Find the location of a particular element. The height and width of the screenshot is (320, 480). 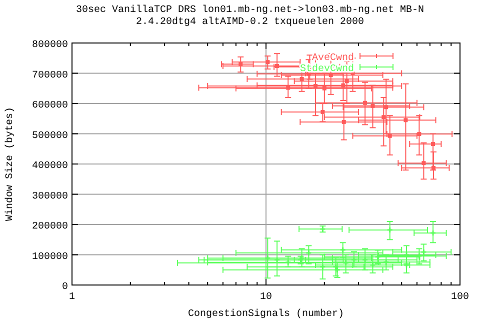

y-tick-label: 200000 is located at coordinates (50, 227).